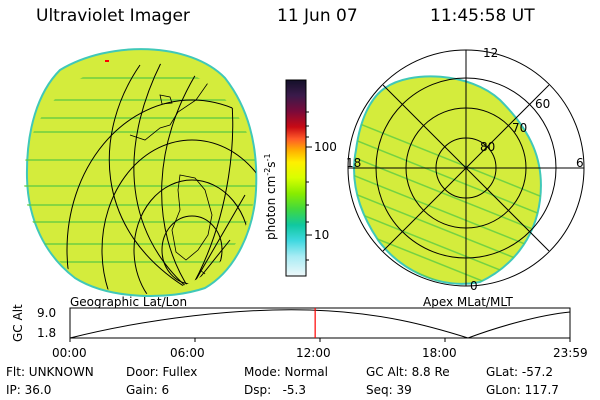 The height and width of the screenshot is (400, 600). What do you see at coordinates (148, 390) in the screenshot?
I see `info-gain: Gain: 6` at bounding box center [148, 390].